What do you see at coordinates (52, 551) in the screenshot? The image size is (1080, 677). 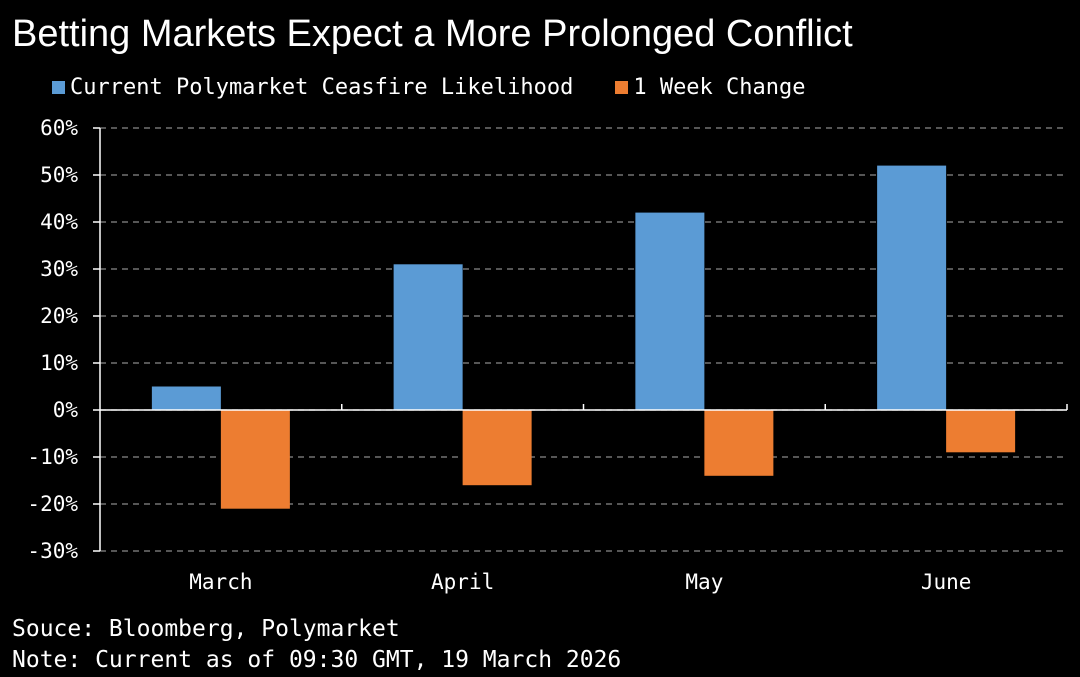 I see `y-tick-label: -30%` at bounding box center [52, 551].